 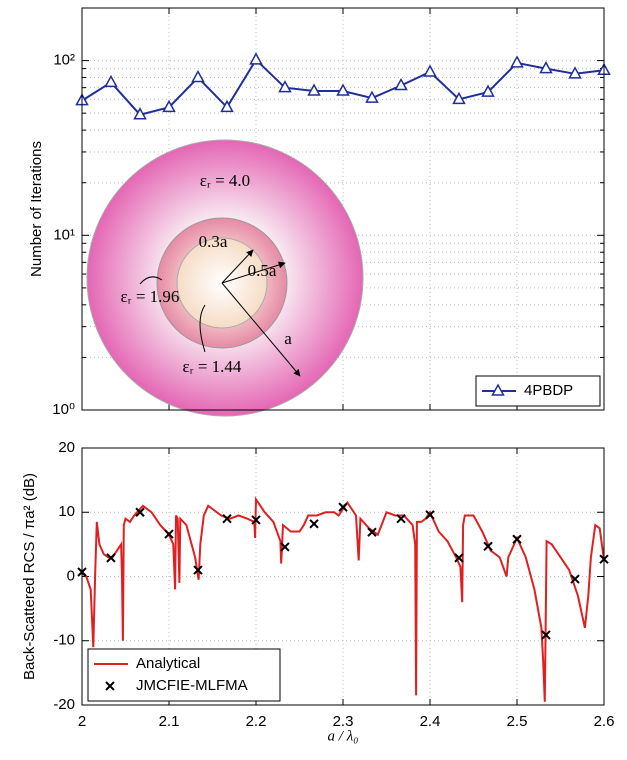 I want to click on x-tick-label: 2.4, so click(x=430, y=721).